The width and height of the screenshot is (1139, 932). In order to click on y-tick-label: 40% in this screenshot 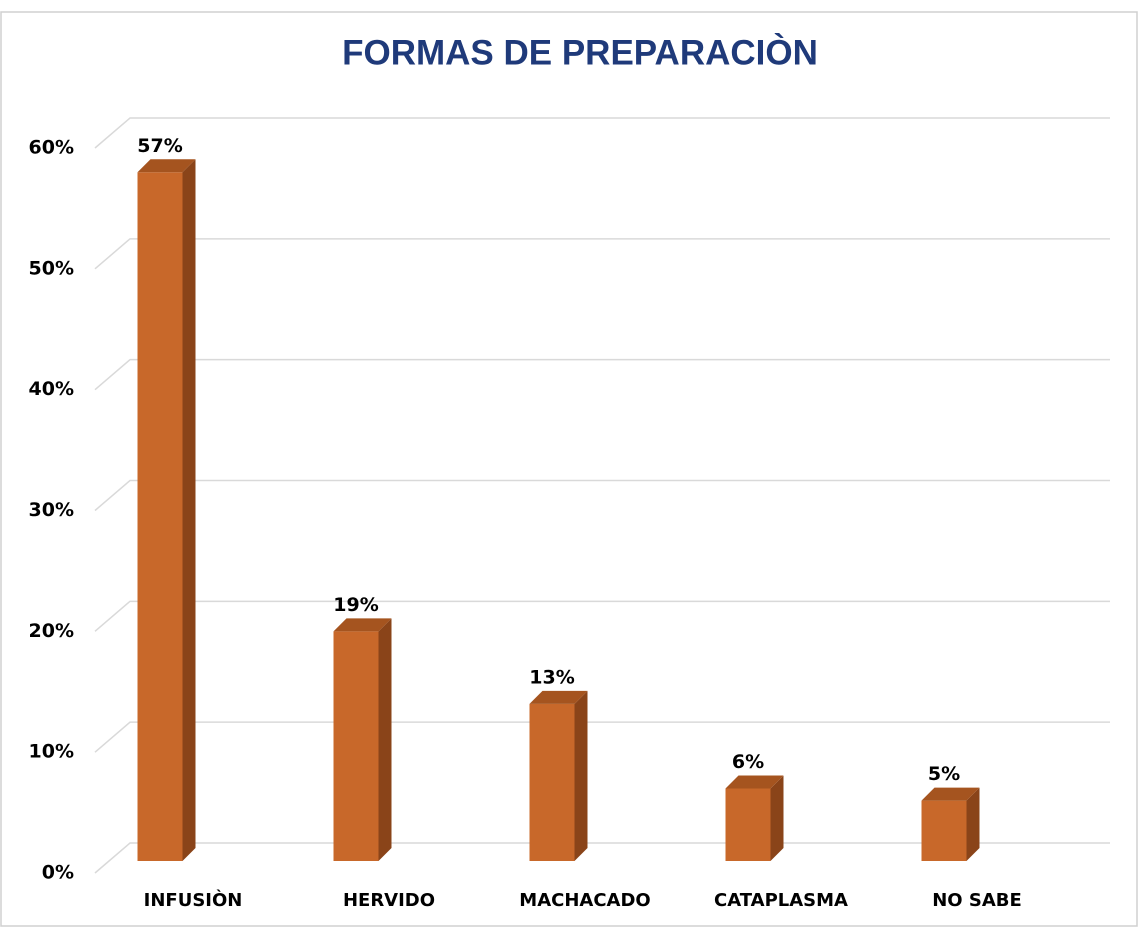, I will do `click(51, 389)`.